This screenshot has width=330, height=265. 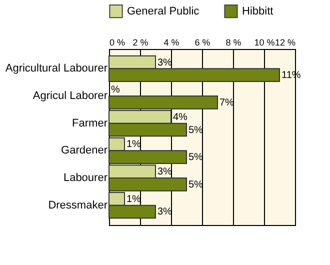 I want to click on y-tick-label: Agricul Laborer, so click(x=70, y=96).